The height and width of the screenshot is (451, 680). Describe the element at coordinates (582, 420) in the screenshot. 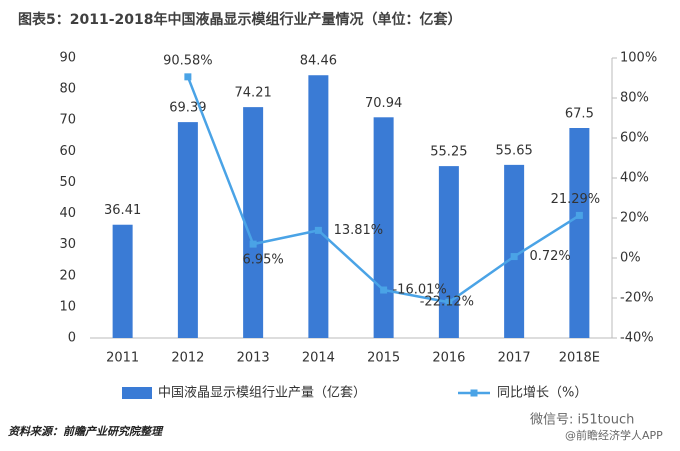

I see `watermark: 微信号: i51touch` at that location.